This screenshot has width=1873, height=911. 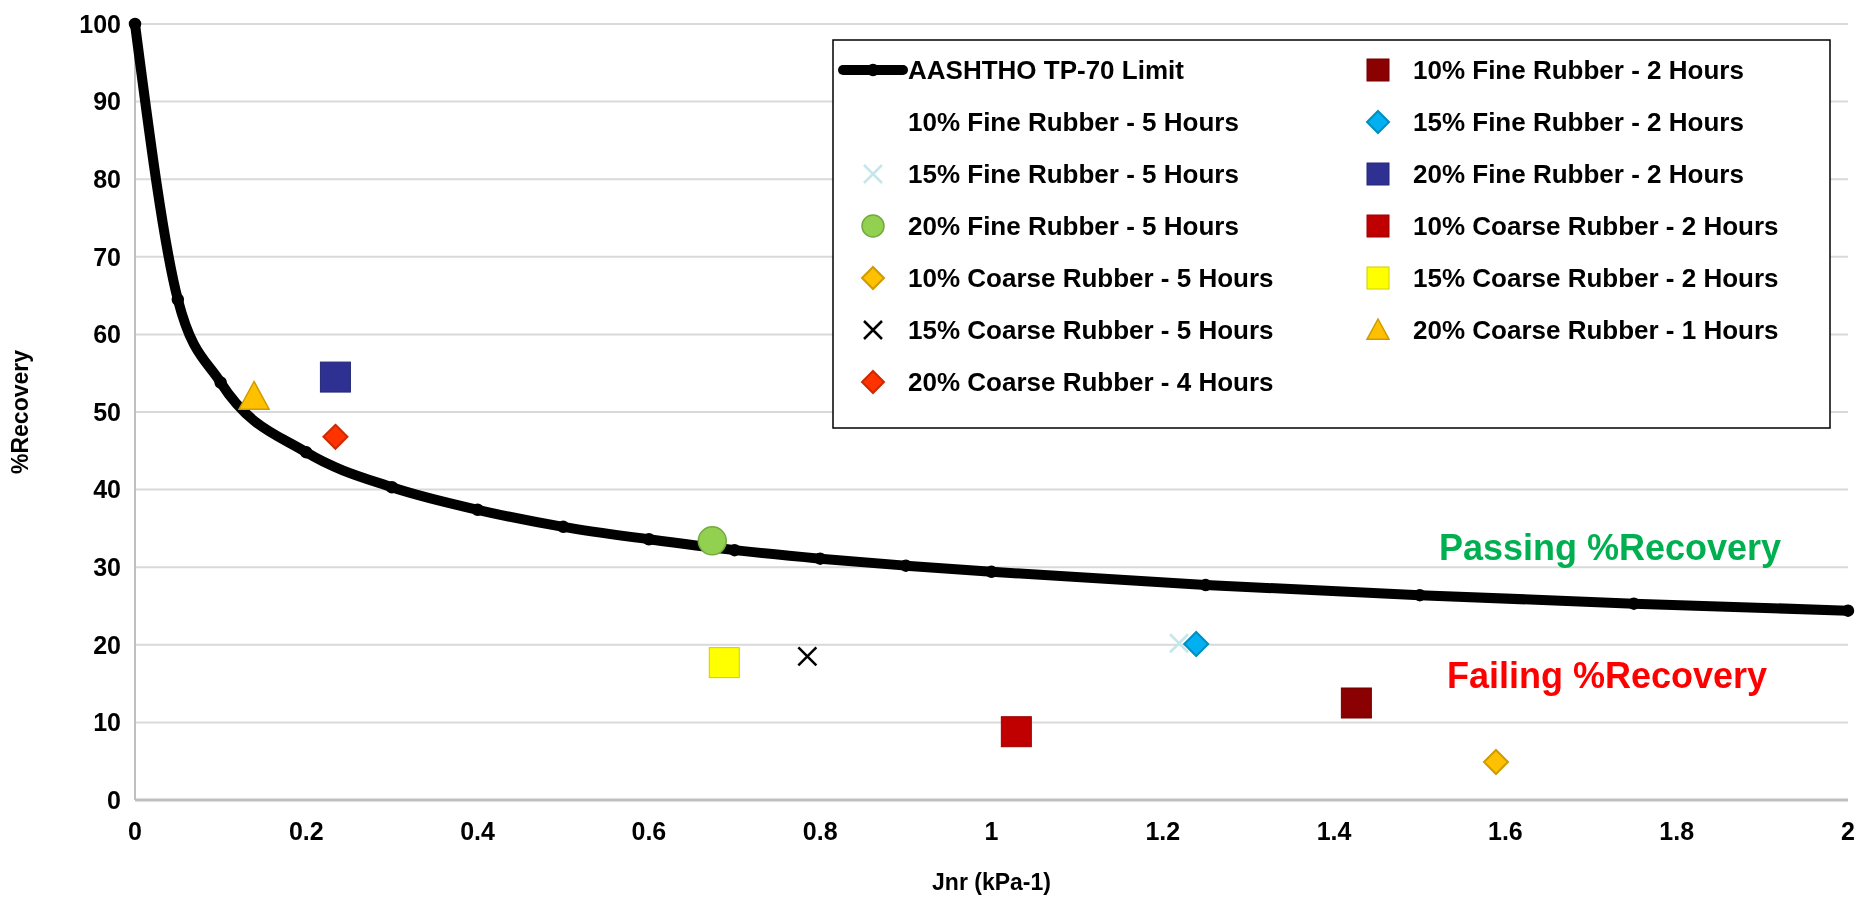 What do you see at coordinates (1596, 226) in the screenshot?
I see `legend-label: 10% Coarse Rubber - 2 Hours` at bounding box center [1596, 226].